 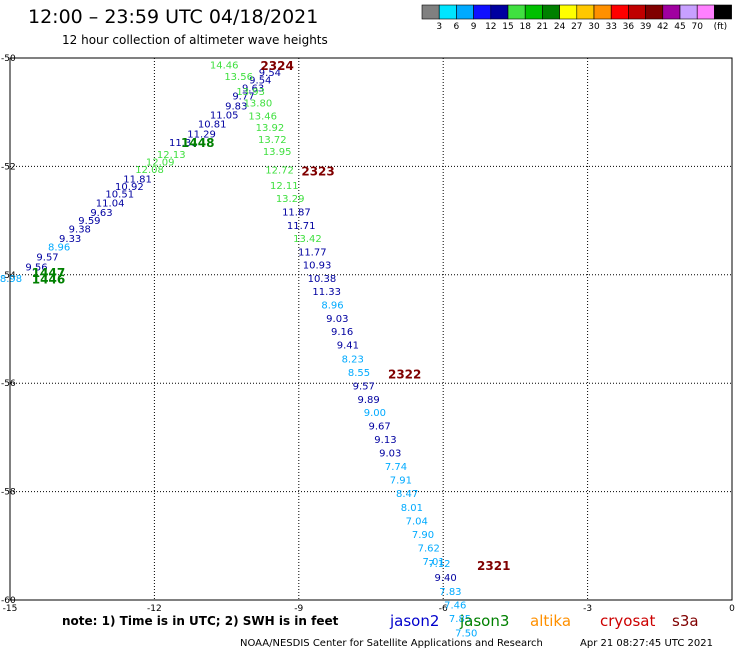 I want to click on wave-height-label: 9.33, so click(x=70, y=239).